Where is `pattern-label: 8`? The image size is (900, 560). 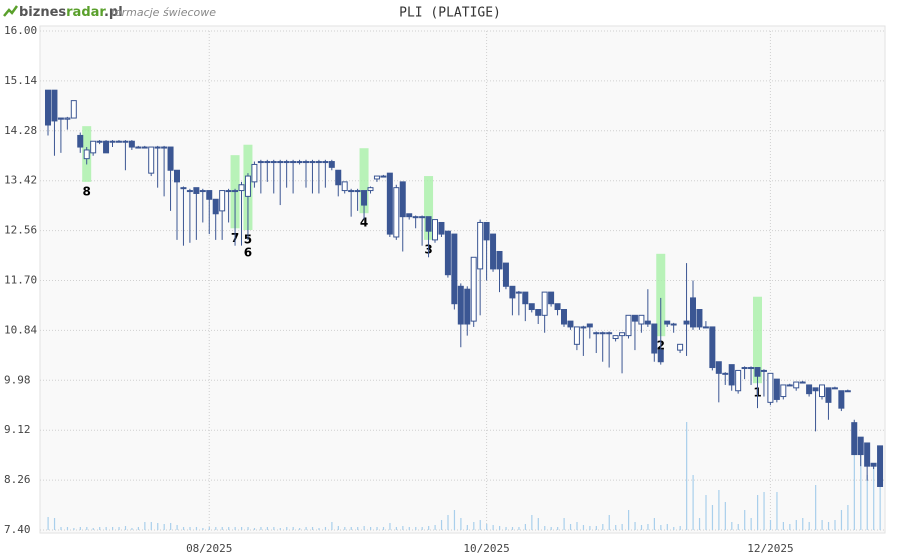
pattern-label: 8 is located at coordinates (87, 191).